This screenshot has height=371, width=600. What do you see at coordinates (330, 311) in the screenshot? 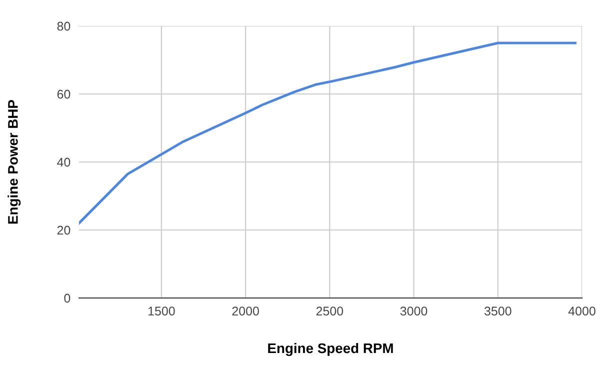
I see `x-tick-label: 2500` at bounding box center [330, 311].